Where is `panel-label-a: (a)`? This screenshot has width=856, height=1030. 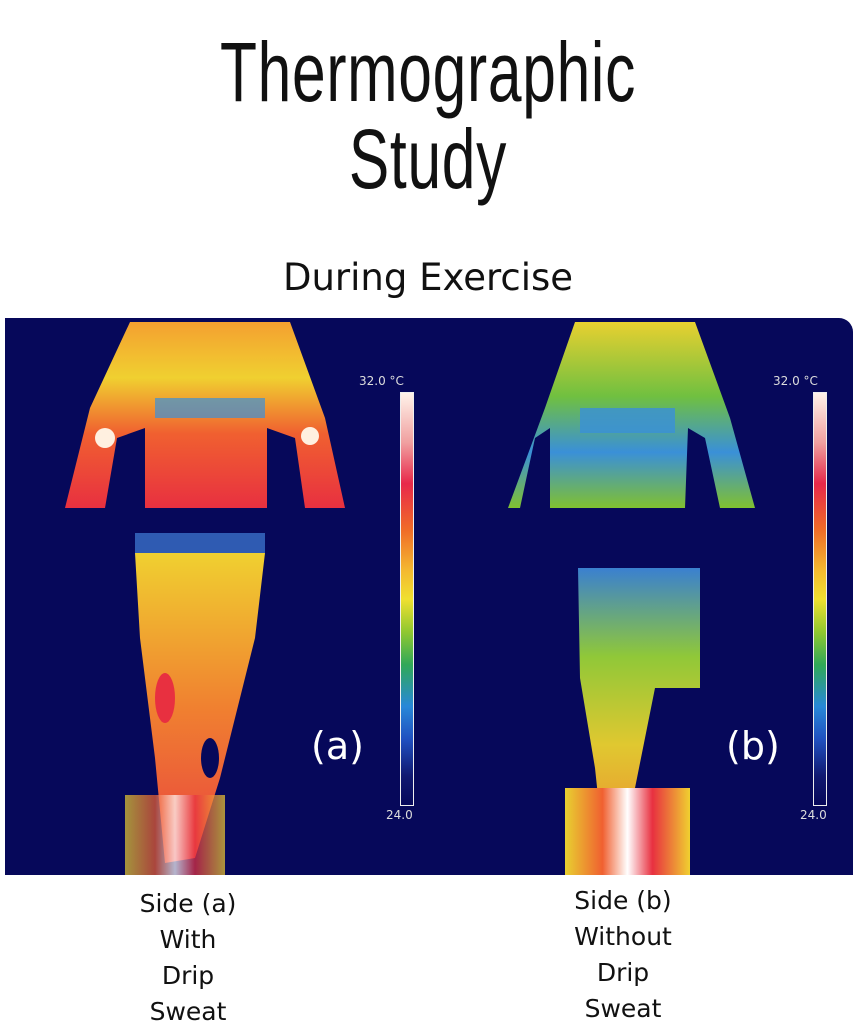
panel-label-a: (a) is located at coordinates (337, 746).